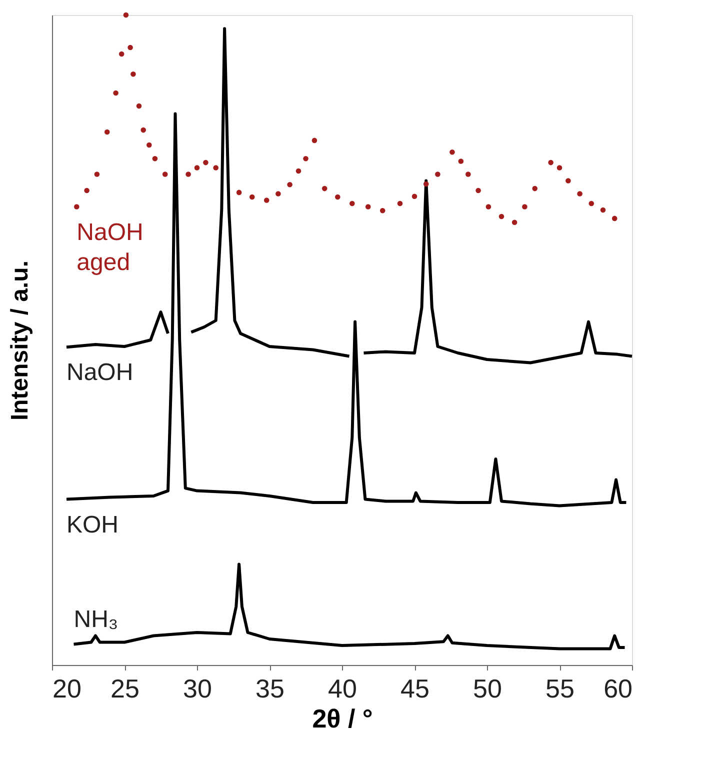  I want to click on x-tick-label: 50, so click(487, 689).